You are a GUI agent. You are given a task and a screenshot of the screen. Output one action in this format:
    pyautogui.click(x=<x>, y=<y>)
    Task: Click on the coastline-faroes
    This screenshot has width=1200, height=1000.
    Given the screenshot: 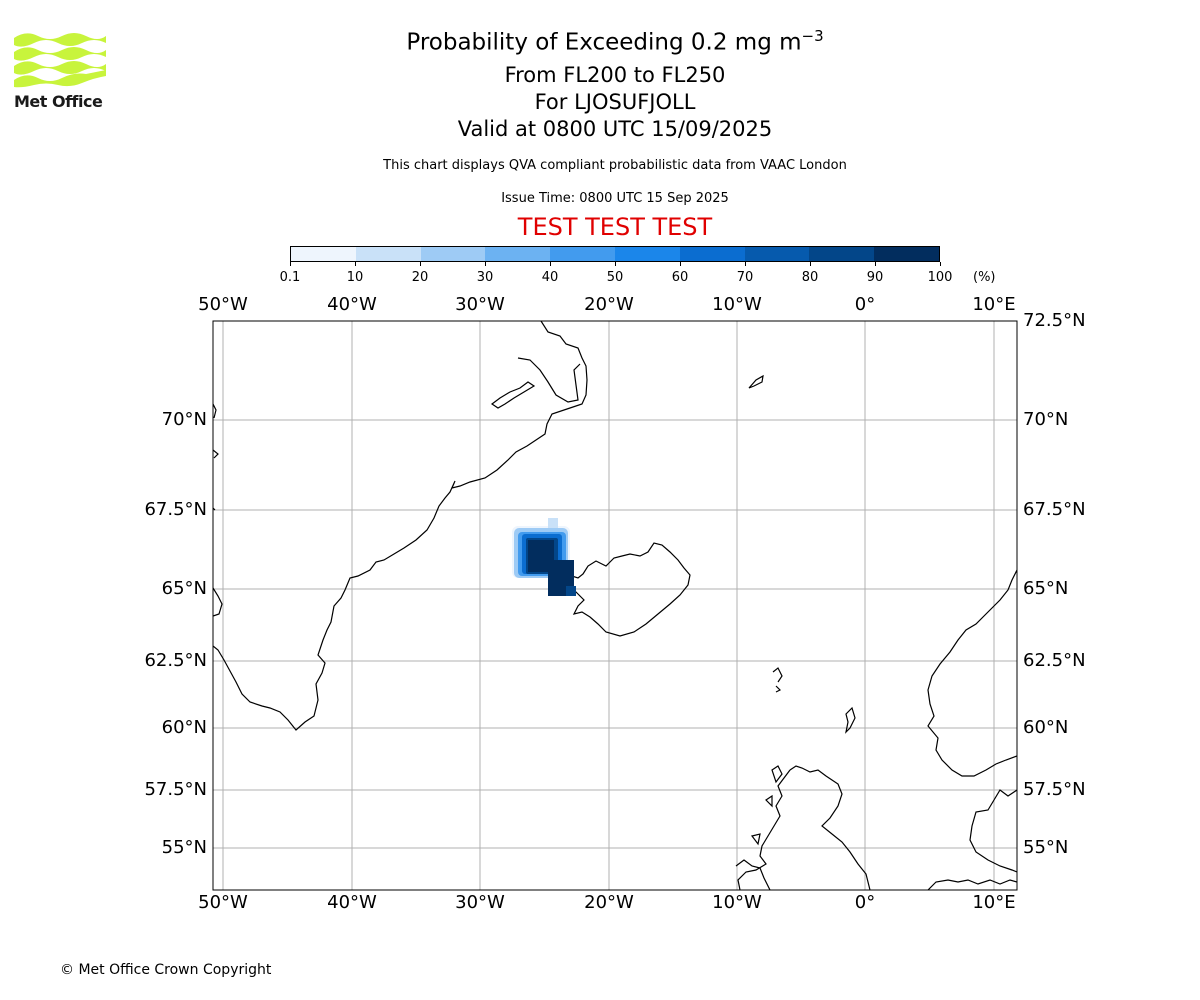 What is the action you would take?
    pyautogui.click(x=777, y=680)
    